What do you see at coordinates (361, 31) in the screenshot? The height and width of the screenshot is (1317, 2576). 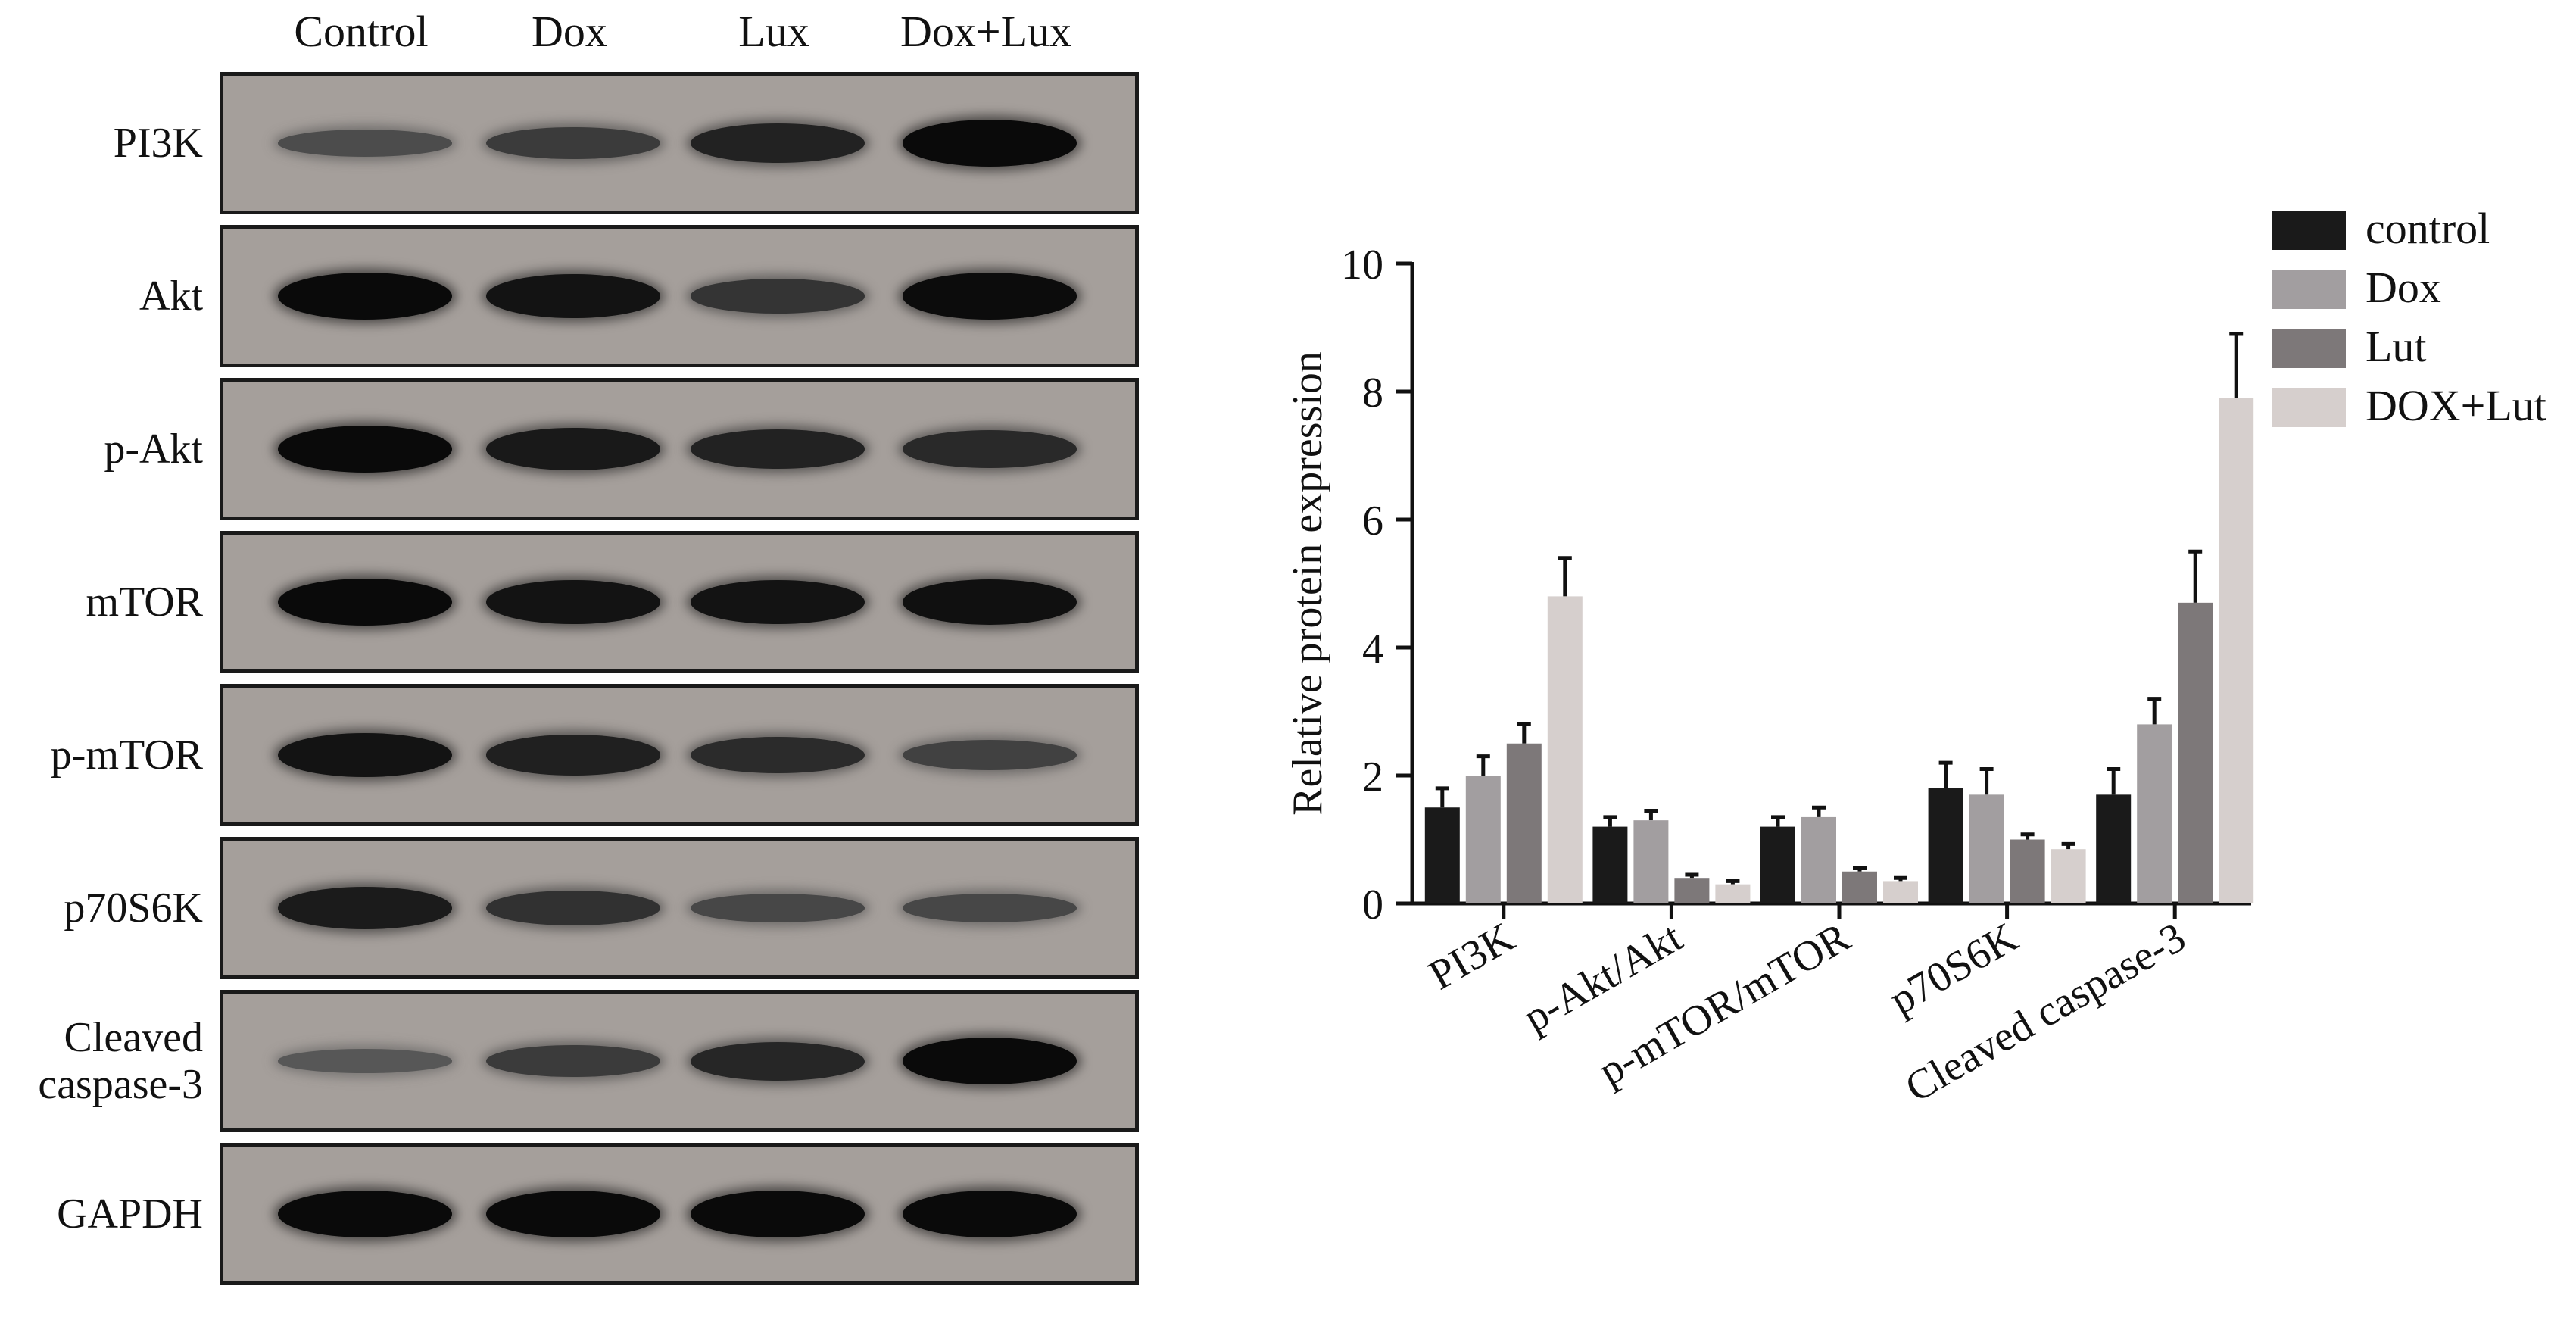 I see `lane-label: Control` at bounding box center [361, 31].